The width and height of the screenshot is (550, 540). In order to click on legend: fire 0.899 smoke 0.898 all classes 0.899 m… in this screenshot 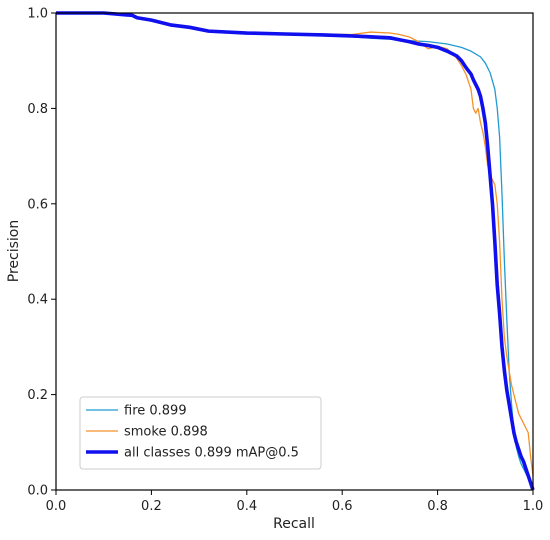, I will do `click(200, 433)`.